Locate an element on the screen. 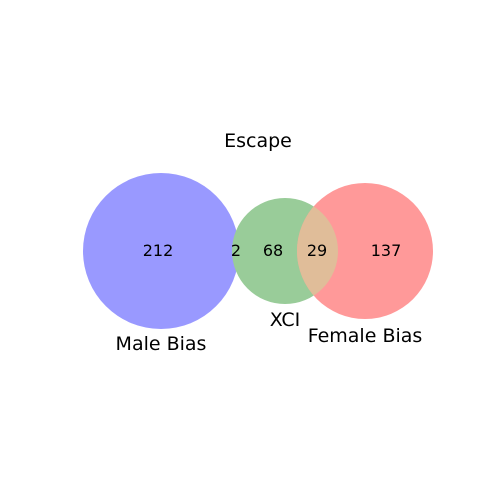 Image resolution: width=504 pixels, height=504 pixels. diagram-title: Escape is located at coordinates (258, 141).